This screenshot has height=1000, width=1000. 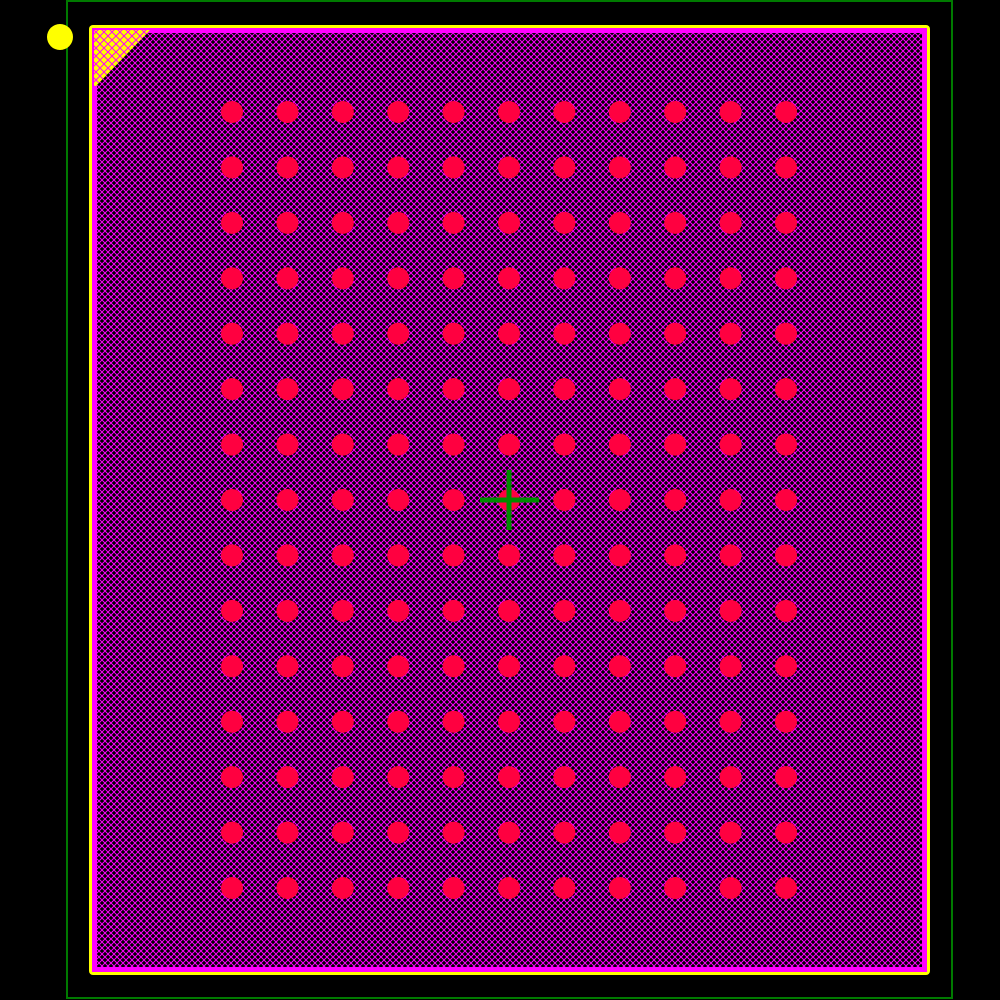 I want to click on crosshair-icon, so click(x=509, y=500).